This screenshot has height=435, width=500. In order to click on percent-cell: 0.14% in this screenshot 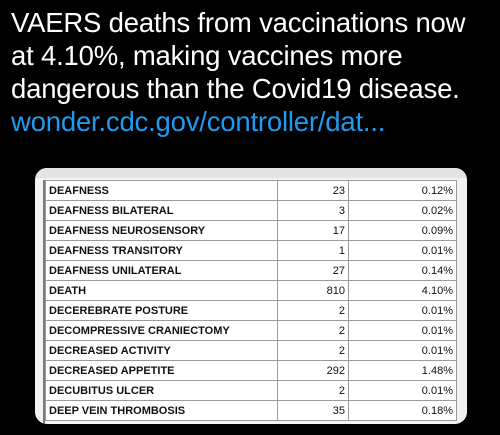, I will do `click(402, 270)`.